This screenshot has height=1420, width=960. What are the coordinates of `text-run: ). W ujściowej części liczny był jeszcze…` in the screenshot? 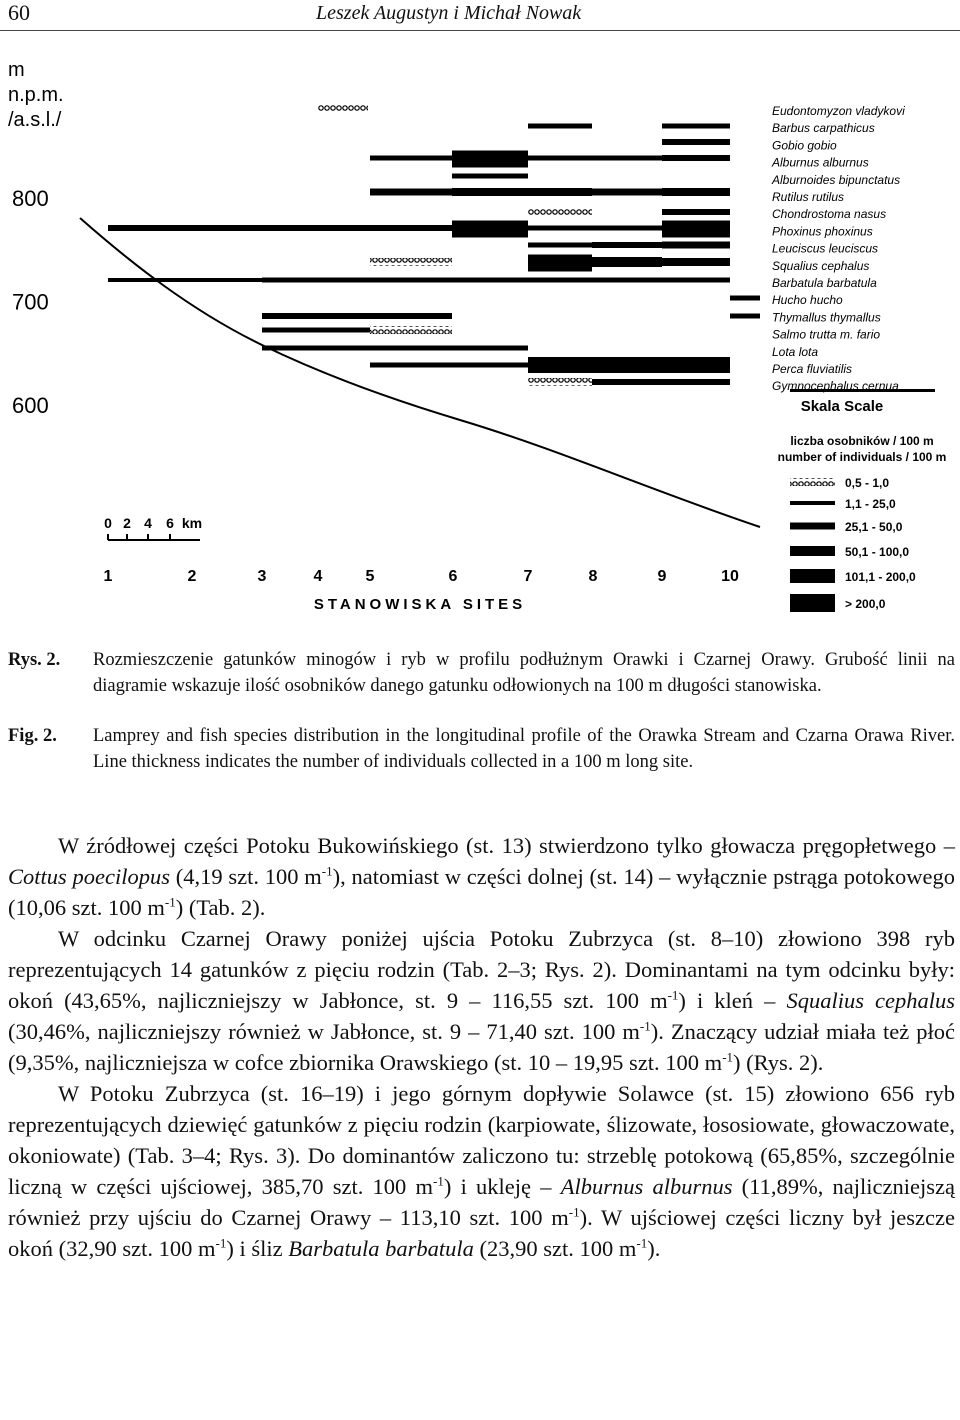 It's located at (481, 1233).